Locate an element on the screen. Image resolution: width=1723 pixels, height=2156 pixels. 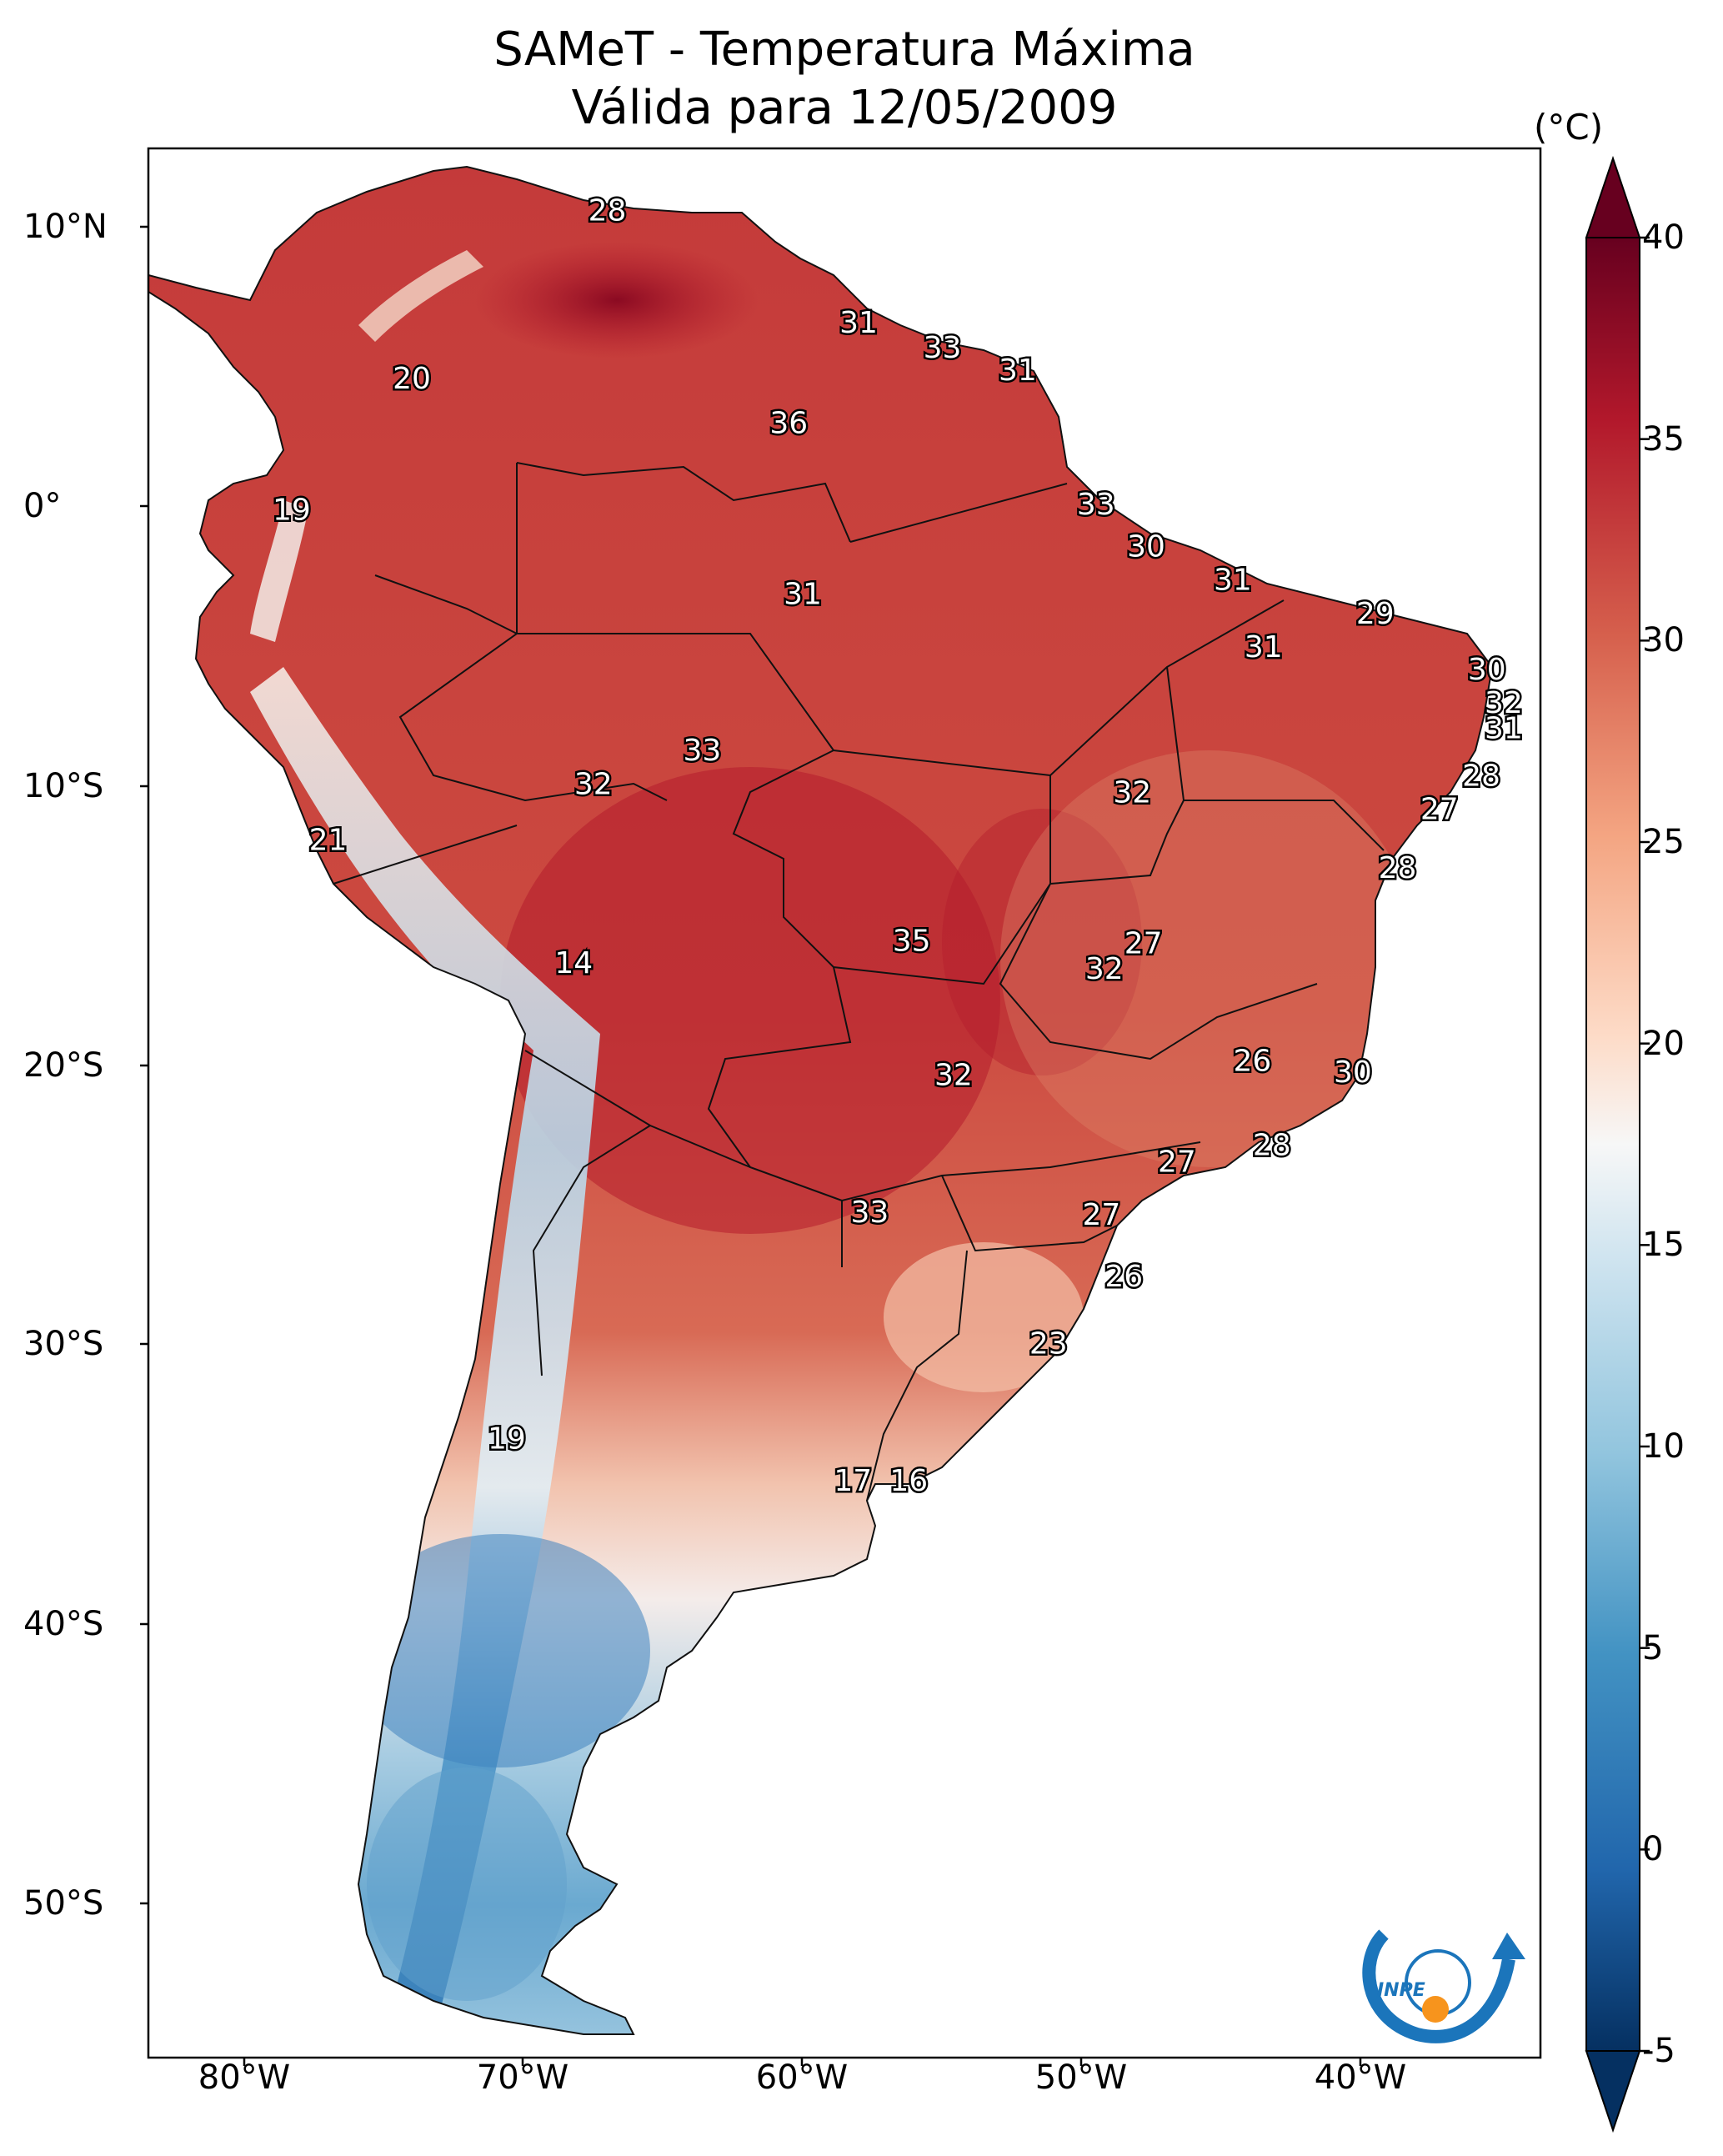
colorbar-tick-label: 5 is located at coordinates (1653, 1648).